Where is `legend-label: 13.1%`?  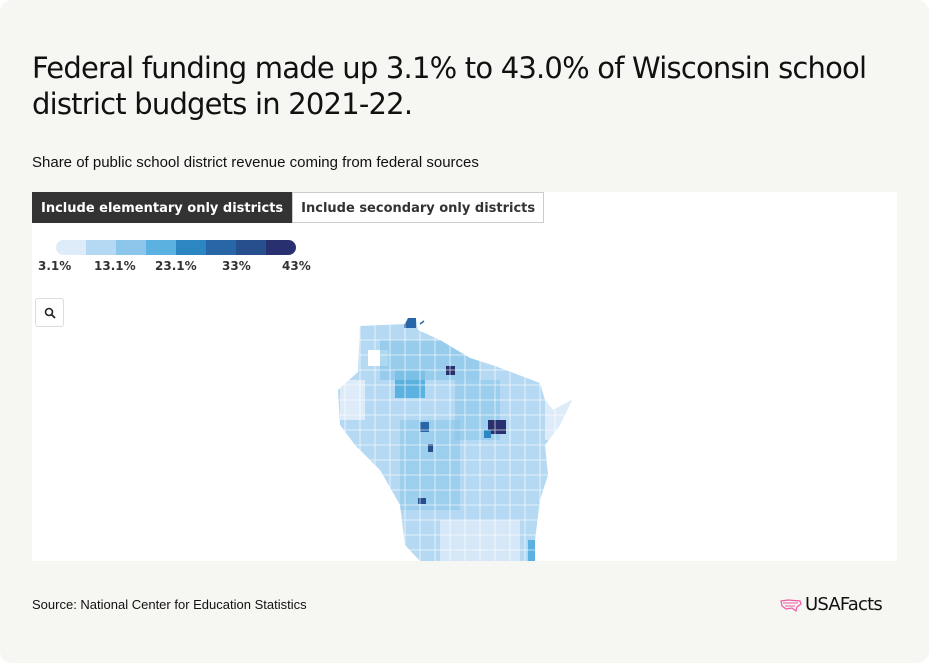 legend-label: 13.1% is located at coordinates (115, 266).